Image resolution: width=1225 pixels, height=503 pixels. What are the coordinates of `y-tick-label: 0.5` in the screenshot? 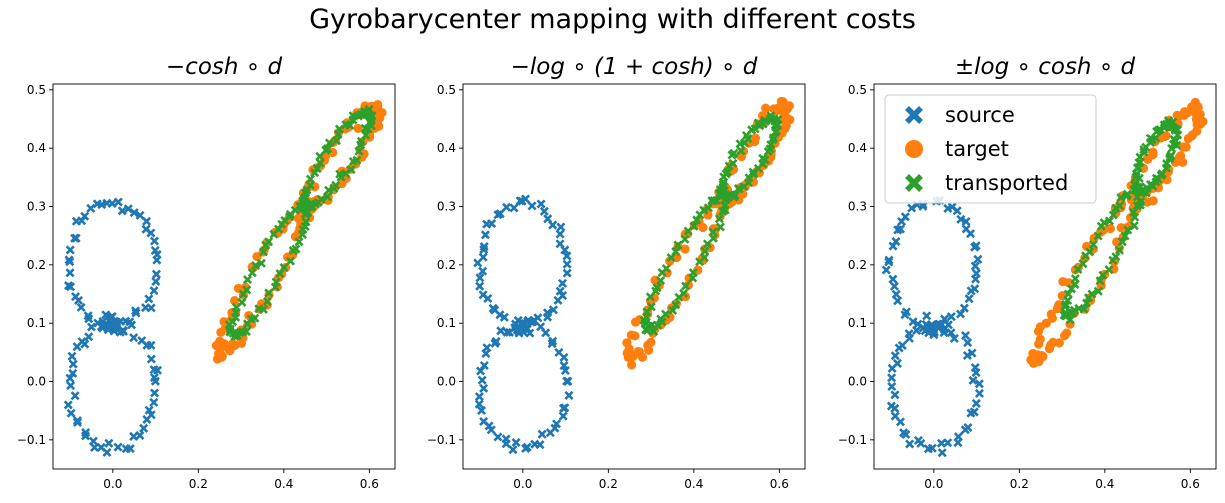 It's located at (36, 90).